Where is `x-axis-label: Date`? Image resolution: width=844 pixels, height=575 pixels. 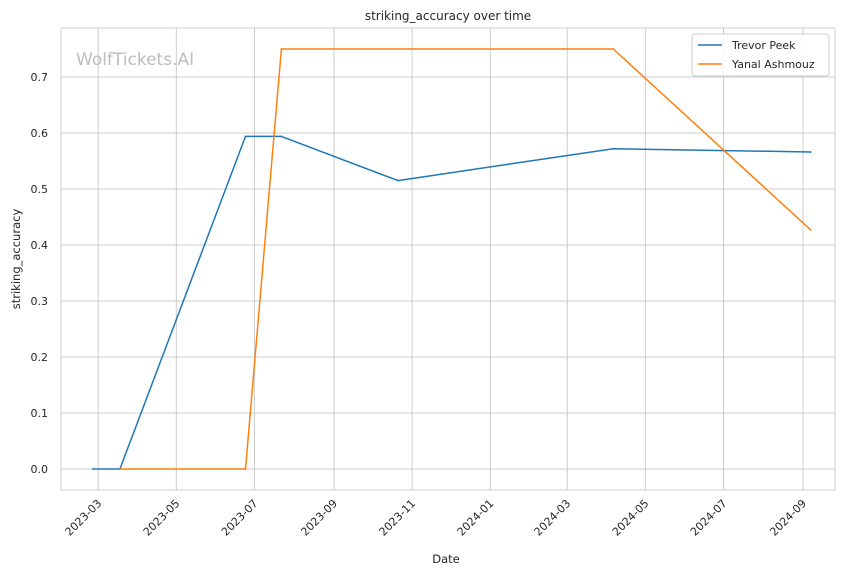 x-axis-label: Date is located at coordinates (446, 559).